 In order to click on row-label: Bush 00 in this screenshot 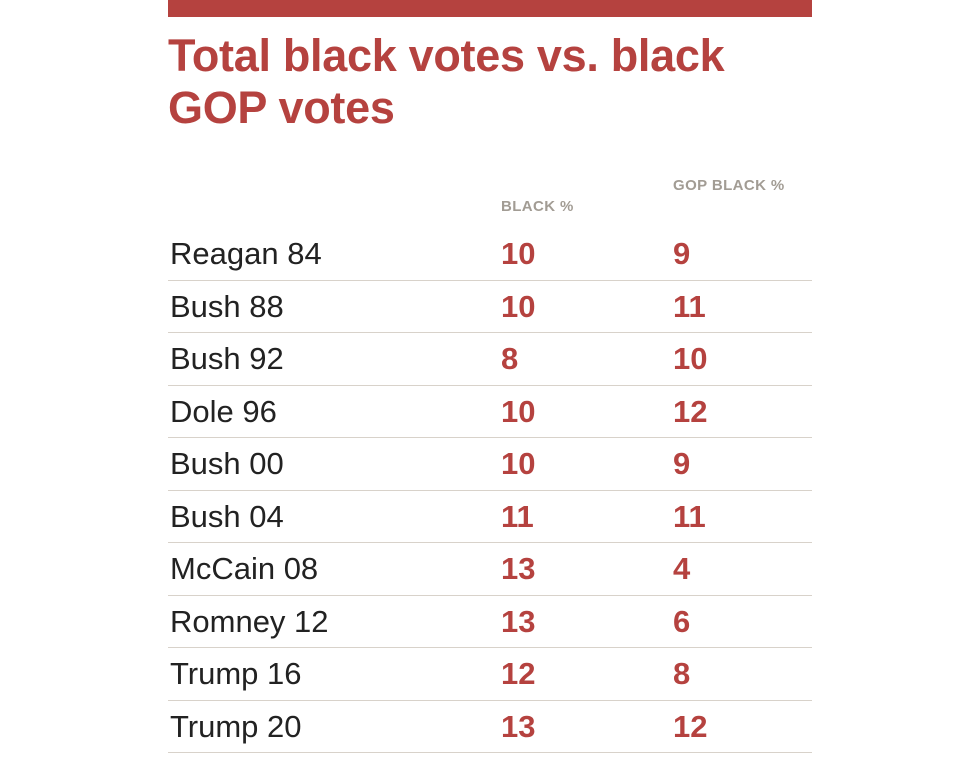, I will do `click(227, 463)`.